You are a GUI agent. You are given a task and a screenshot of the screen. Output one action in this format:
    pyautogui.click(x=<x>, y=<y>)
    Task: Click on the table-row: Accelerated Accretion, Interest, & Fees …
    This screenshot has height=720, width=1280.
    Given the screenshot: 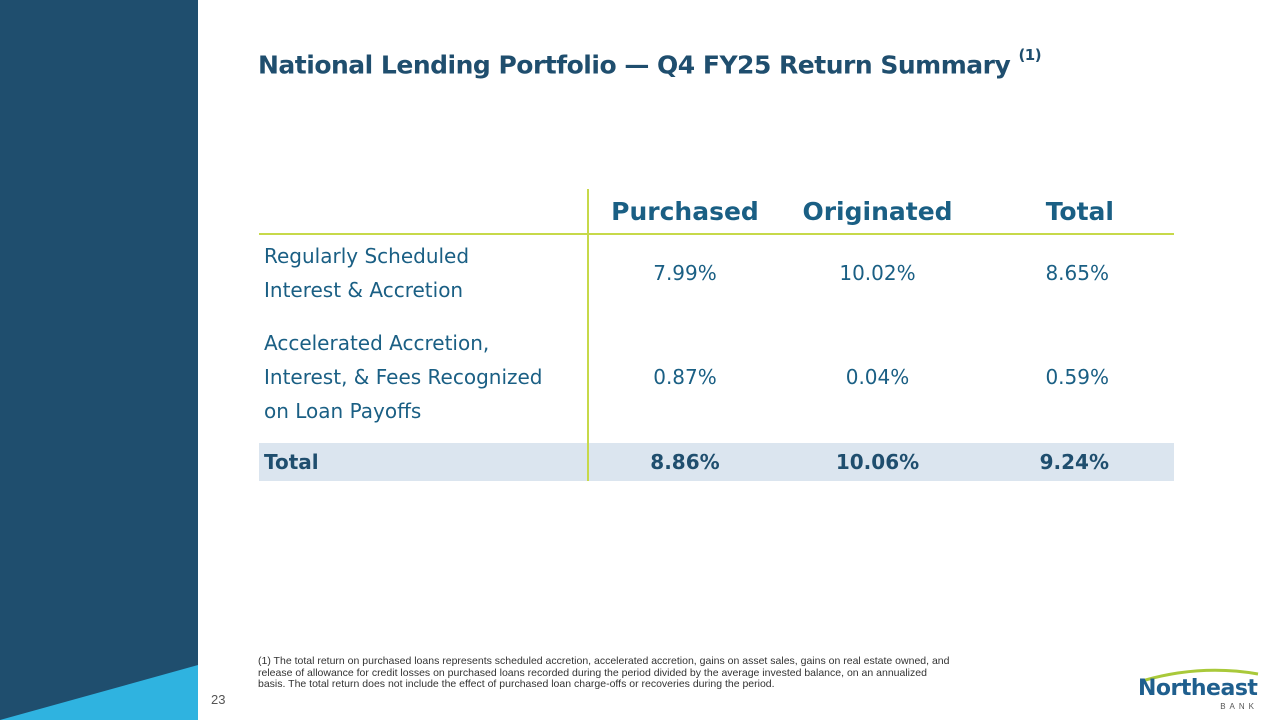 What is the action you would take?
    pyautogui.click(x=716, y=377)
    